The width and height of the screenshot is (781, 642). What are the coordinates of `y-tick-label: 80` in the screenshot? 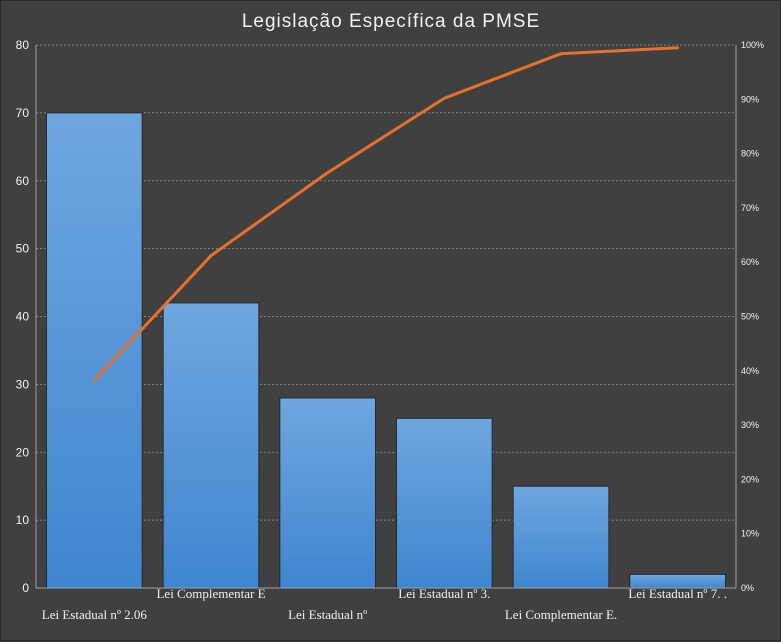 It's located at (23, 45).